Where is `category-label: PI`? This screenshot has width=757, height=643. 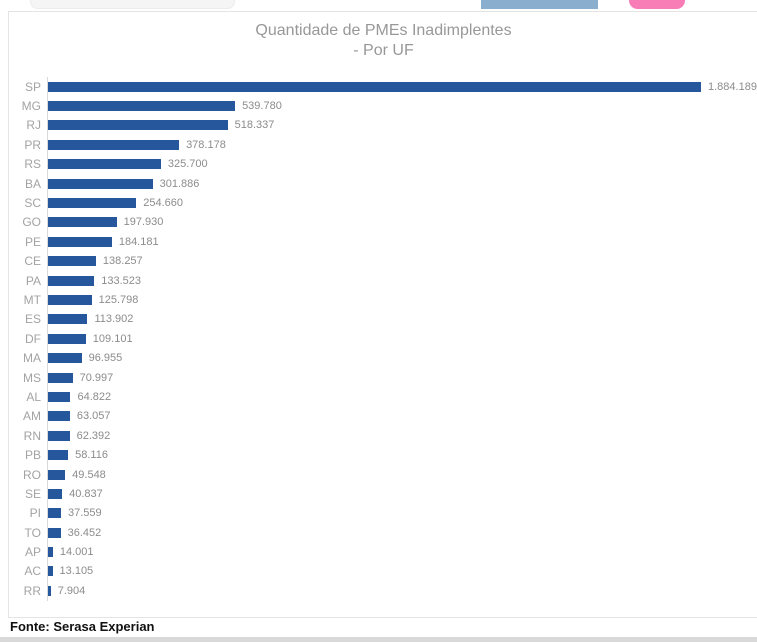
category-label: PI is located at coordinates (35, 513).